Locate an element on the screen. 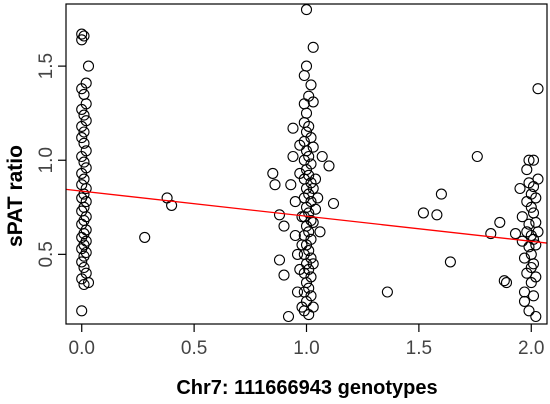  y-axis-label: sPAT ratio is located at coordinates (15, 196).